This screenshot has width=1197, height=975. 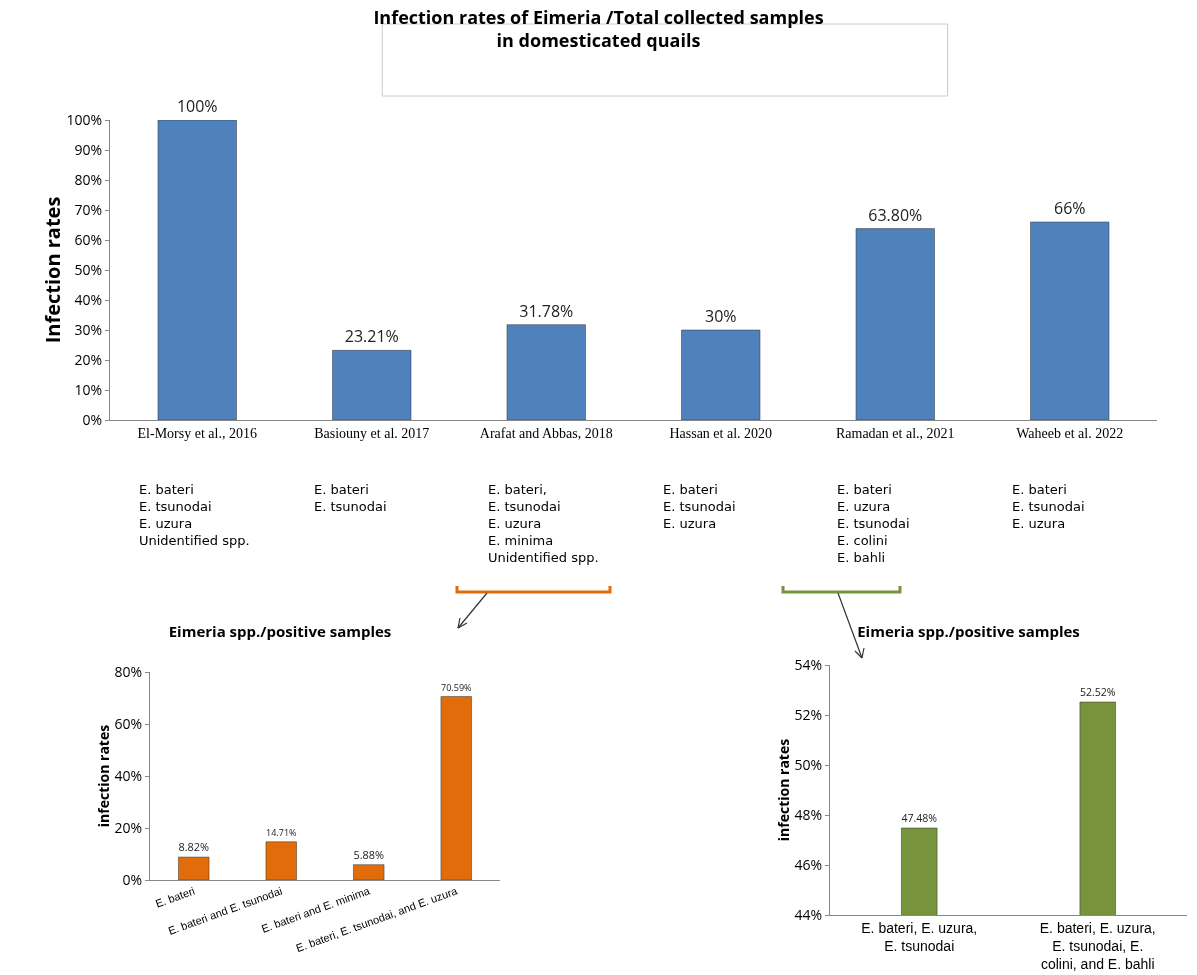 I want to click on text: E. bateri, E. tsunodai E. uzura E. minima Unidentified spp., so click(x=543, y=523).